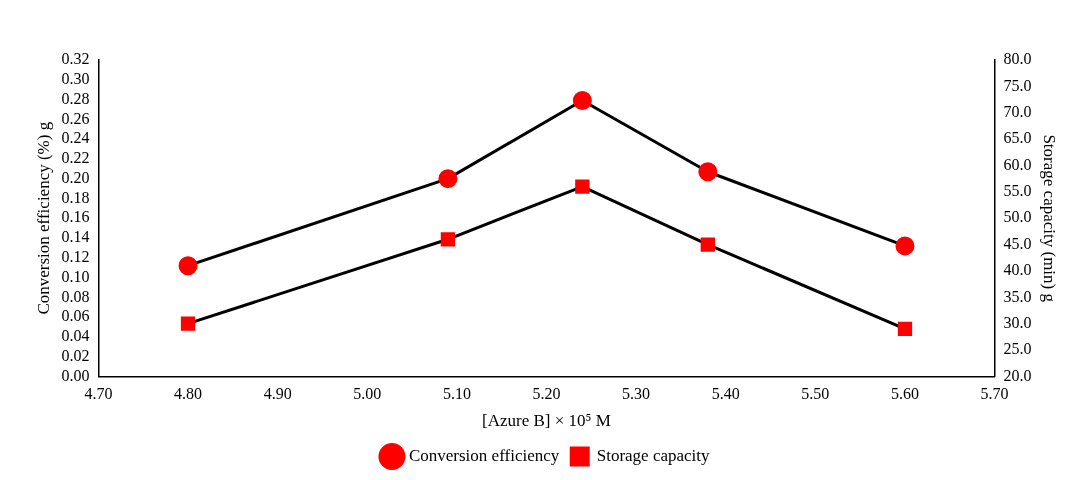  Describe the element at coordinates (484, 455) in the screenshot. I see `legend-label: Conversion efficiency` at that location.